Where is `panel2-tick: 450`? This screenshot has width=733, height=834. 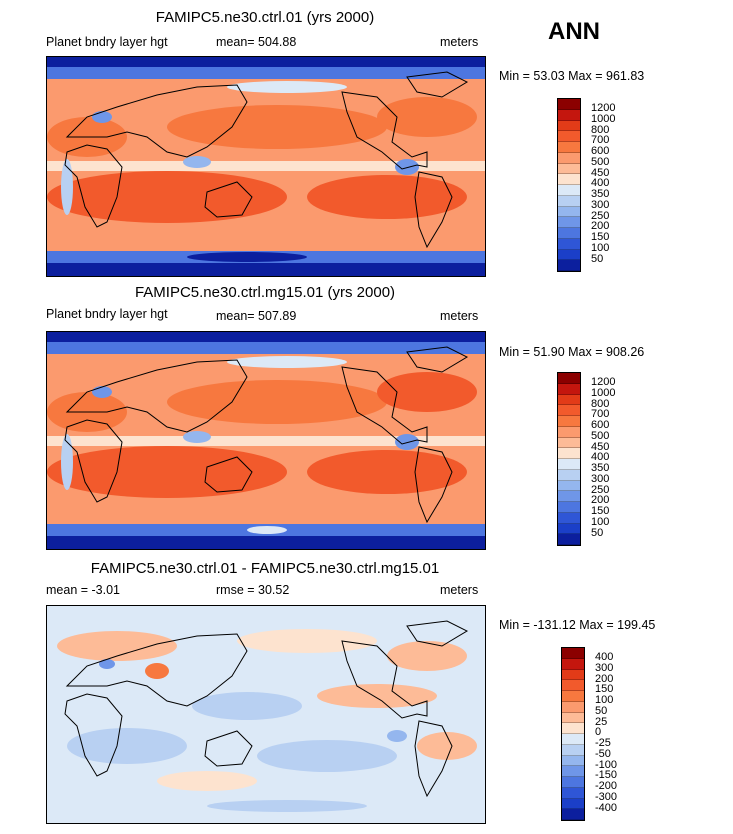
panel2-tick: 450 is located at coordinates (600, 447).